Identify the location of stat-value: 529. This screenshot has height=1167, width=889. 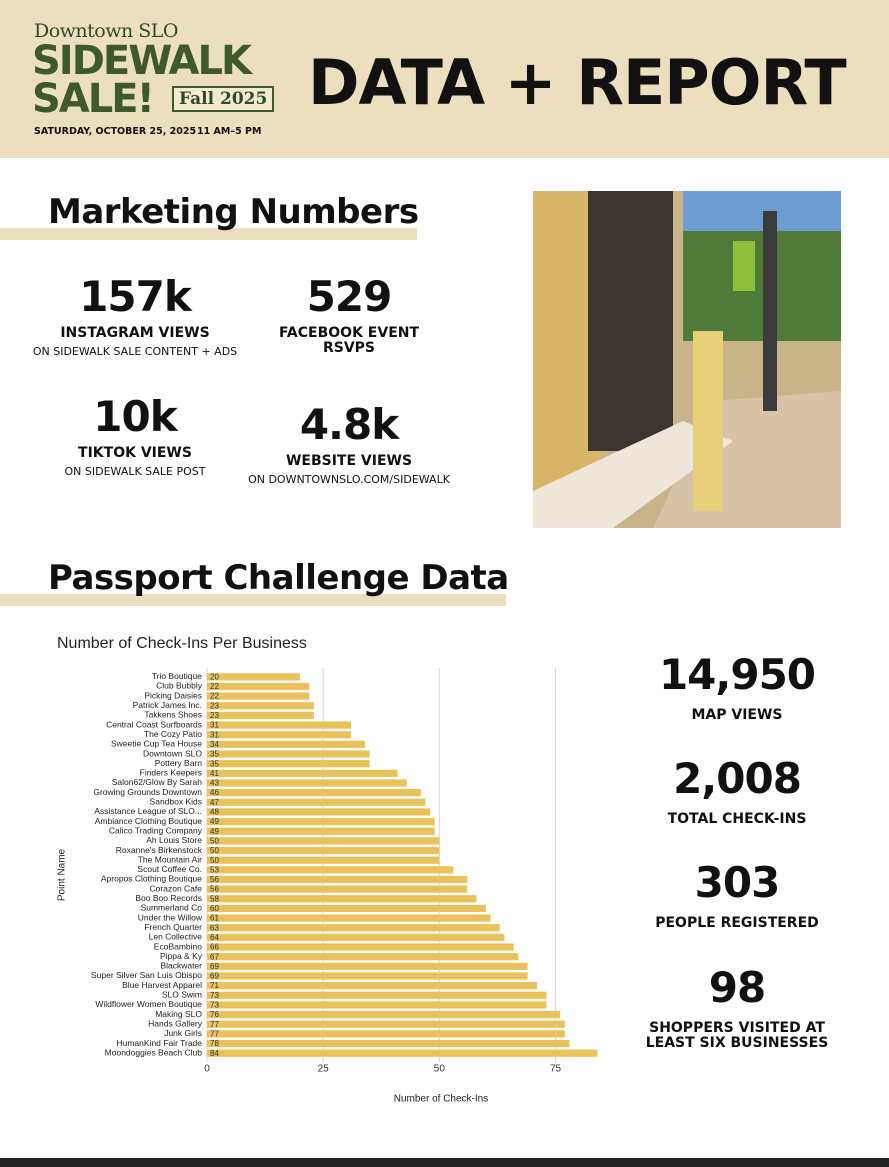
(349, 296).